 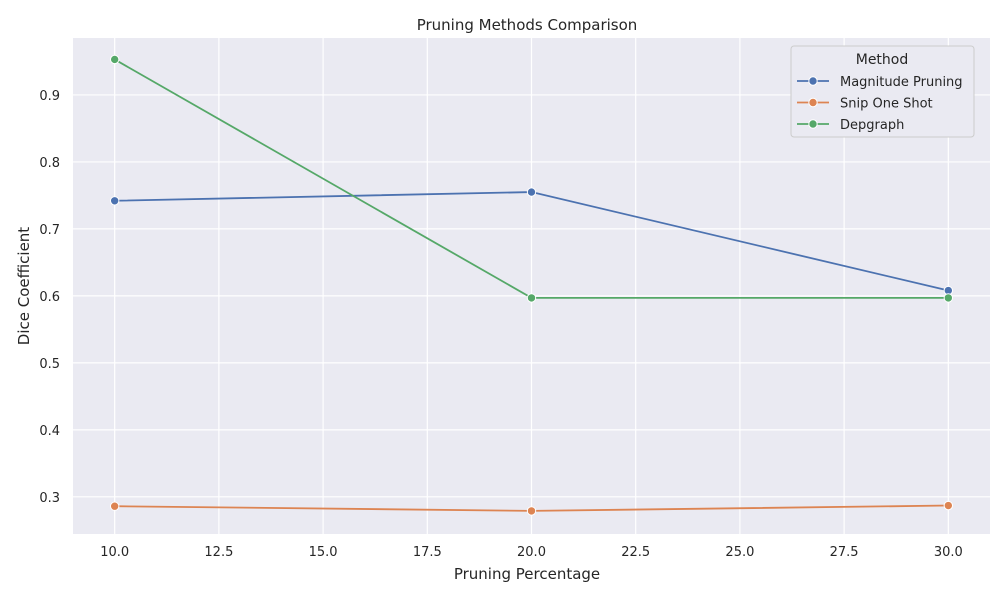 I want to click on legend-box, so click(x=882, y=91).